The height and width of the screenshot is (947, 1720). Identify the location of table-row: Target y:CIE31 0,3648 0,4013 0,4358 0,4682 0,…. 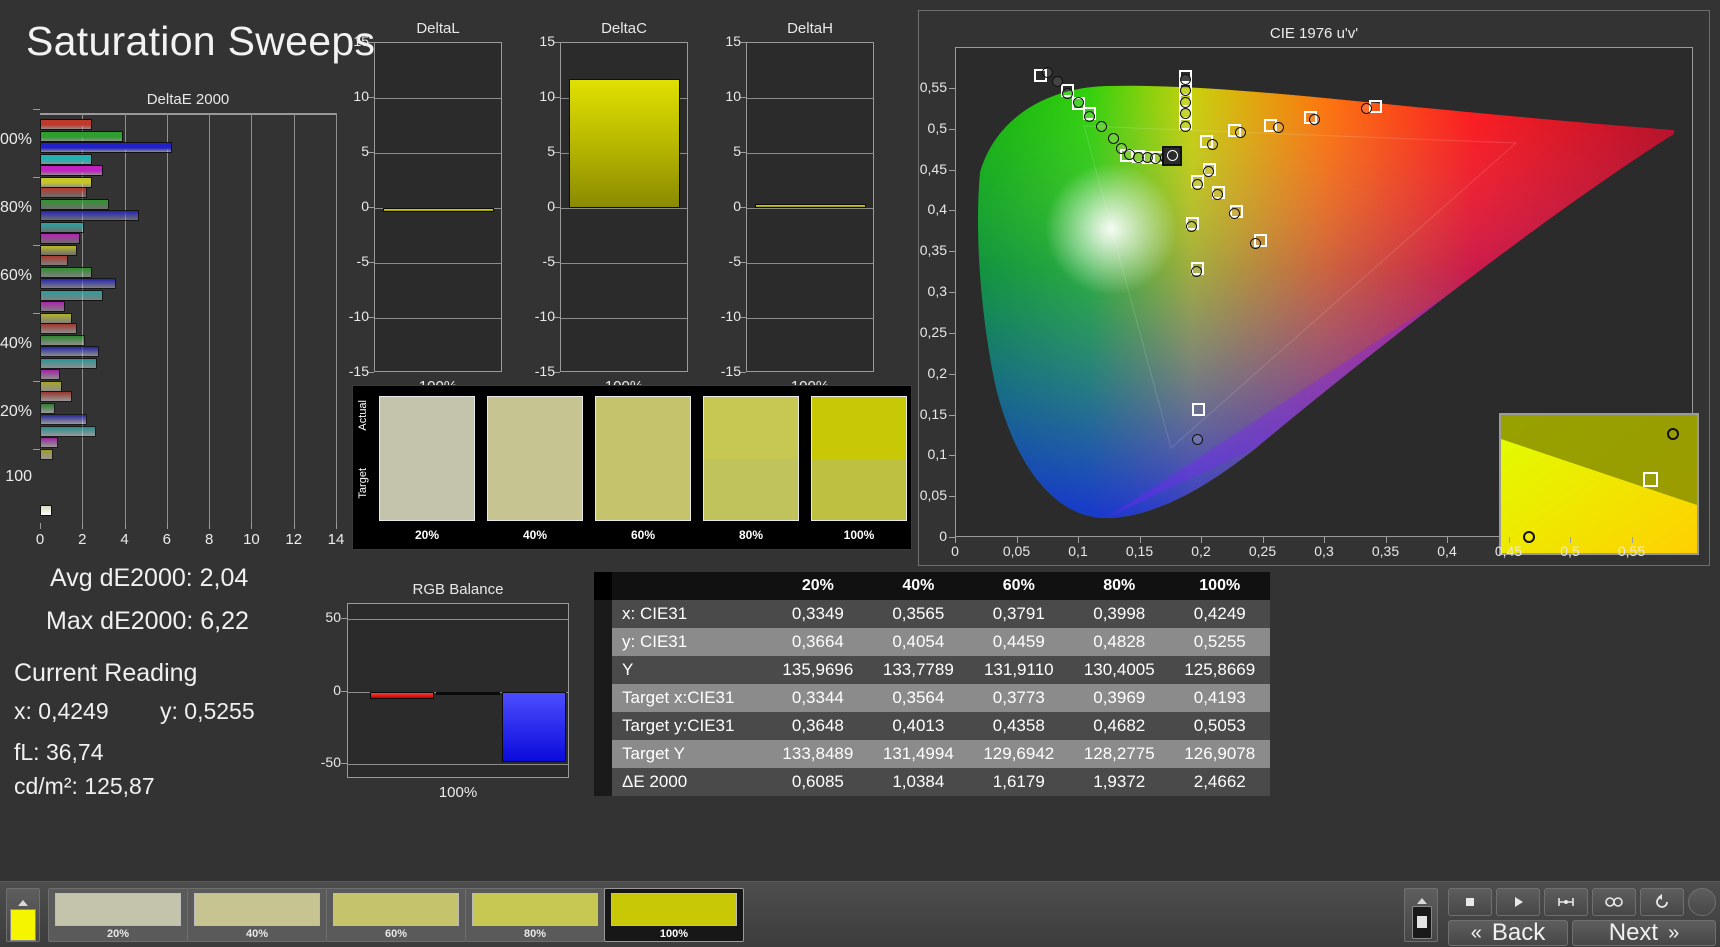
(932, 726).